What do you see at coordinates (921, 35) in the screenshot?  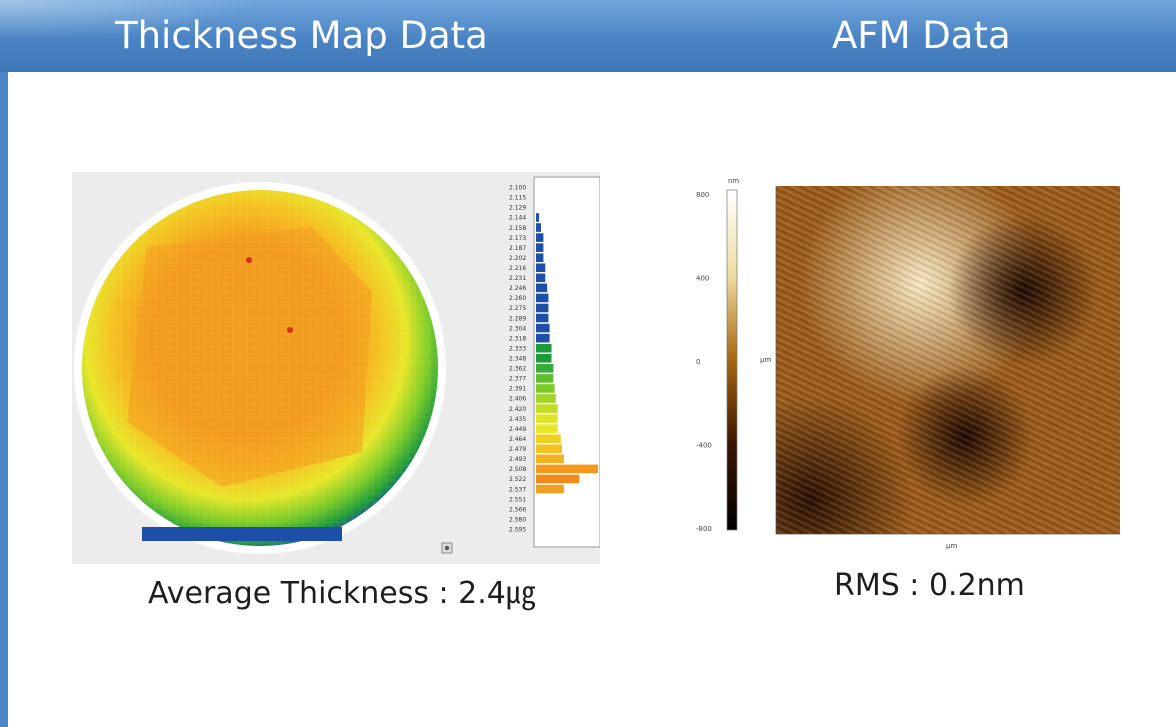 I see `afm-data-title: AFM Data` at bounding box center [921, 35].